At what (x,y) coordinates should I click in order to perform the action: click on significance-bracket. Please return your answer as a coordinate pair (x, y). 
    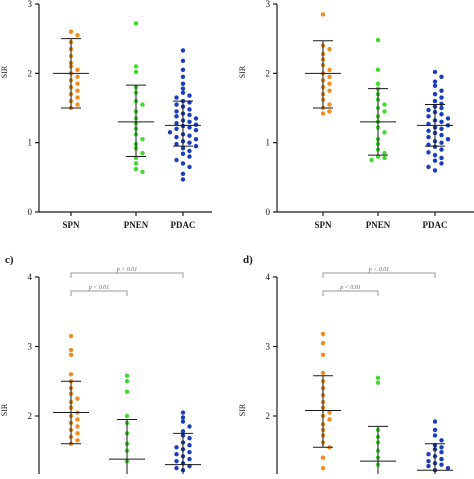
    Looking at the image, I should click on (379, 275).